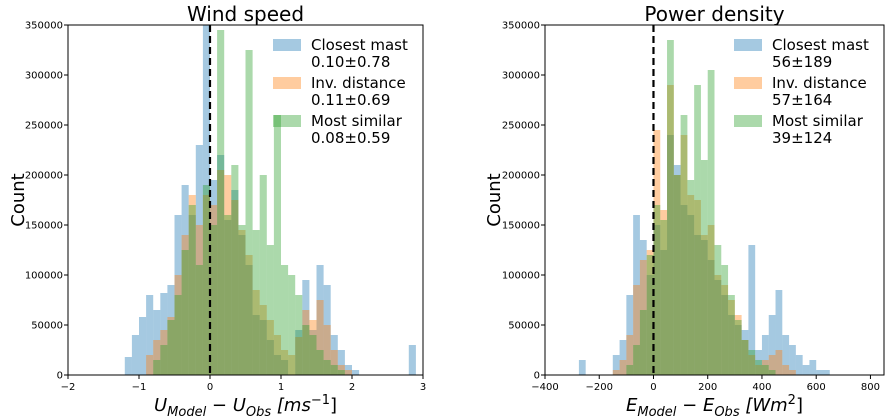  Describe the element at coordinates (350, 62) in the screenshot. I see `legend-series-stat: 0.10±0.78` at that location.